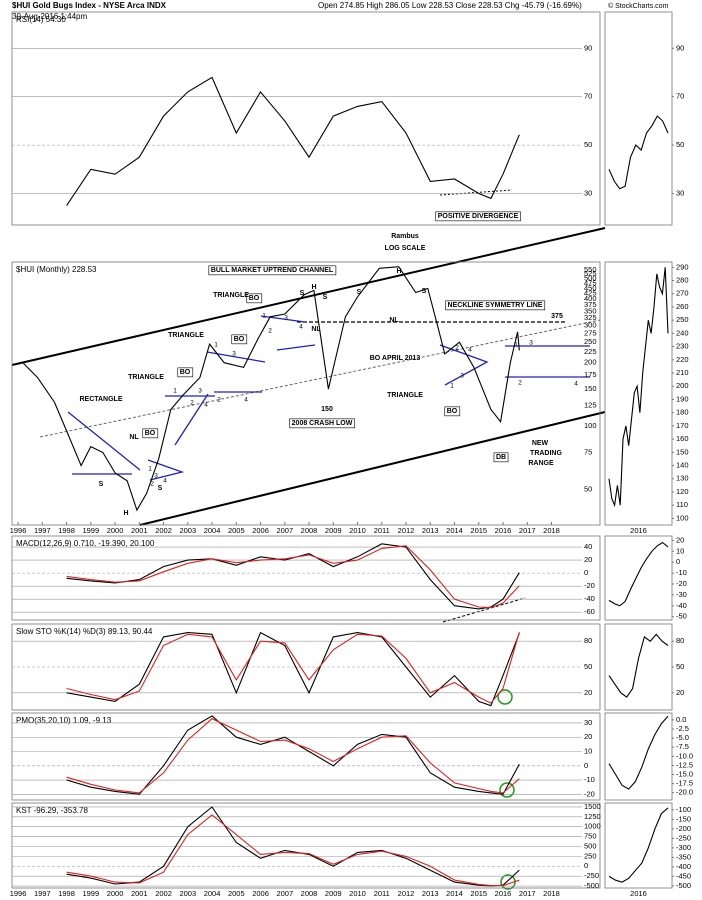 Image resolution: width=702 pixels, height=900 pixels. I want to click on panel-title: MACD(12,26,9) 0.710, -19.390, 20.100, so click(85, 543).